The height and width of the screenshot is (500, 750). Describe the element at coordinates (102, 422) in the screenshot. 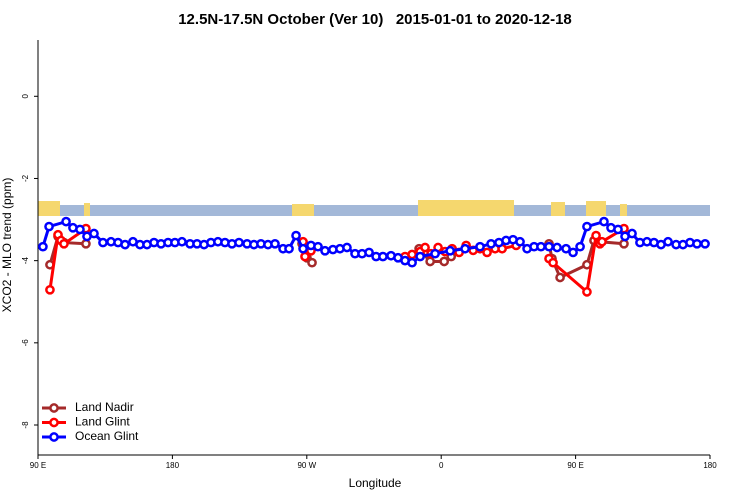

I see `legend-label: Land Glint` at that location.